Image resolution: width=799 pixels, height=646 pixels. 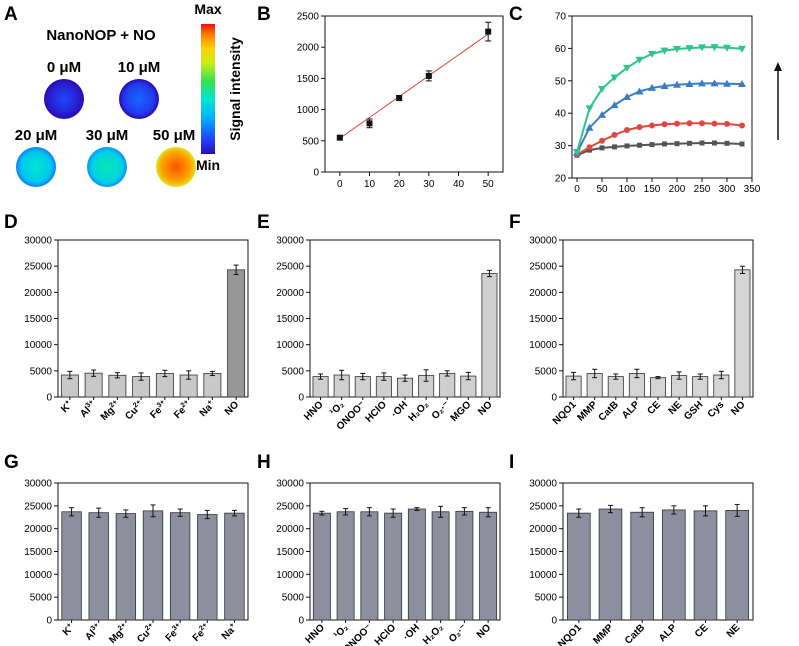 What do you see at coordinates (414, 86) in the screenshot?
I see `fit-line` at bounding box center [414, 86].